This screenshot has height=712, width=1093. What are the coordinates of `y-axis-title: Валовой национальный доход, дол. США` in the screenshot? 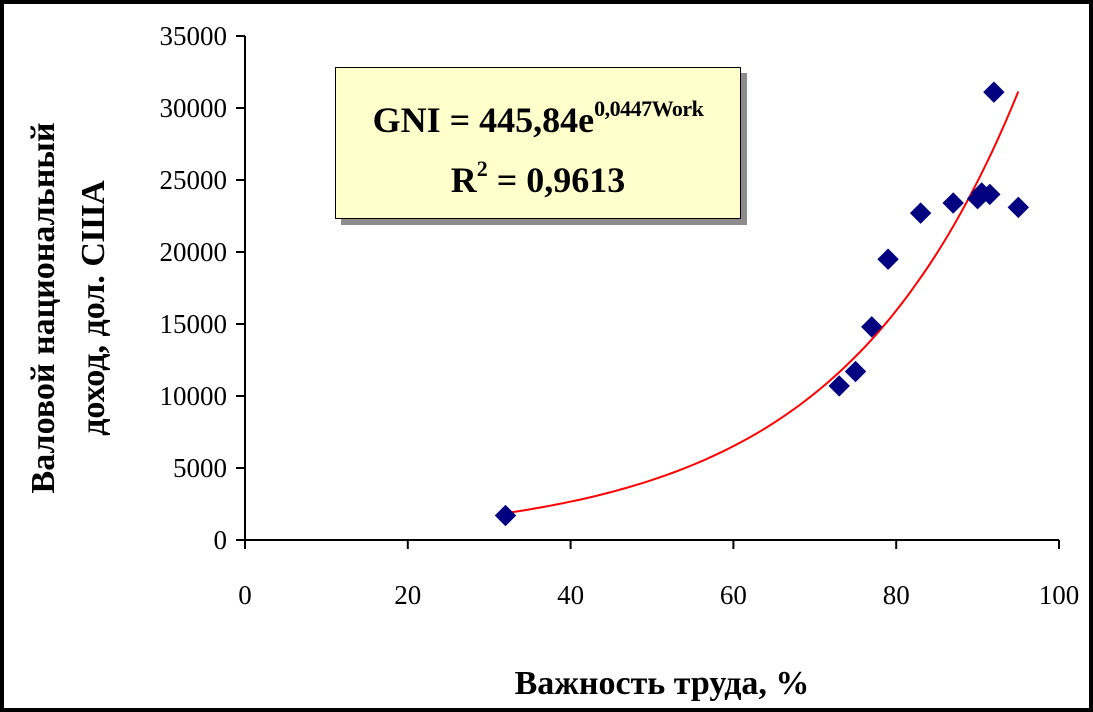 It's located at (68, 308).